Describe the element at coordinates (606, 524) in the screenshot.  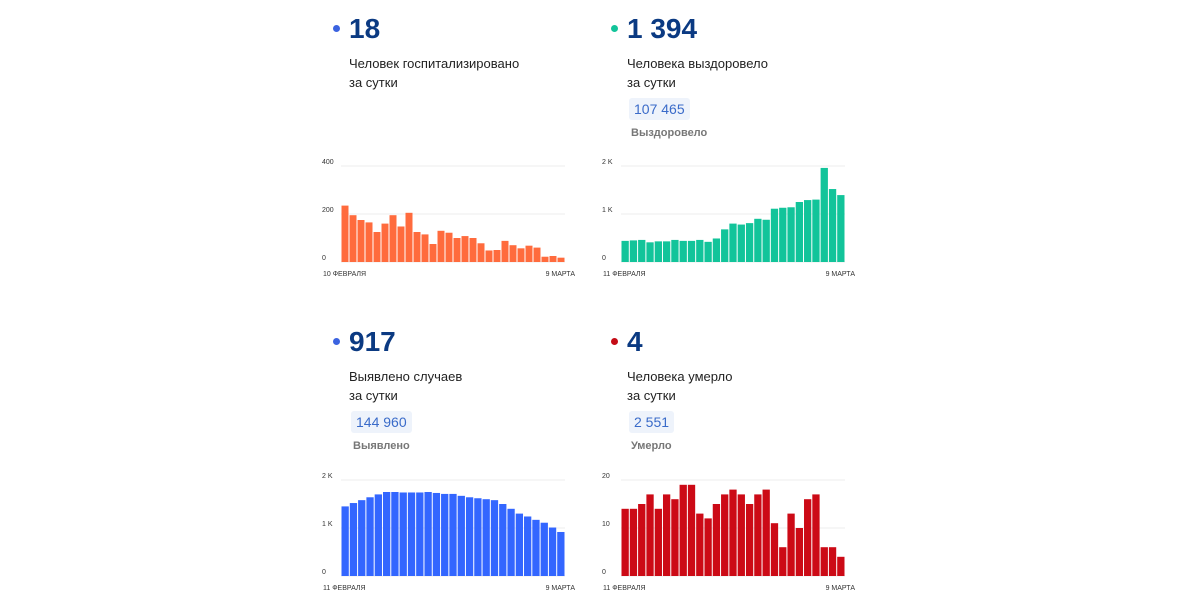
I see `y-tick-label: 10` at that location.